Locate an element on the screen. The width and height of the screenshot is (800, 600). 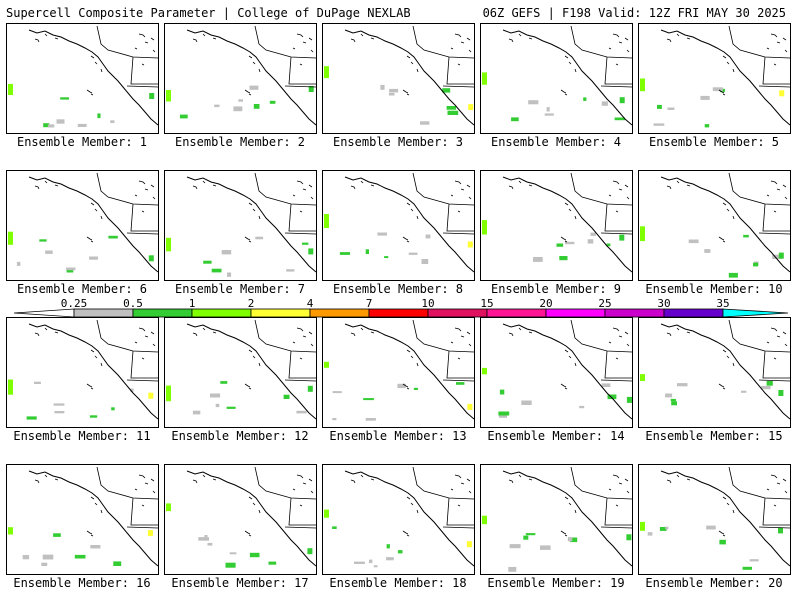
colorbar-tick-label: 0.5 is located at coordinates (133, 303).